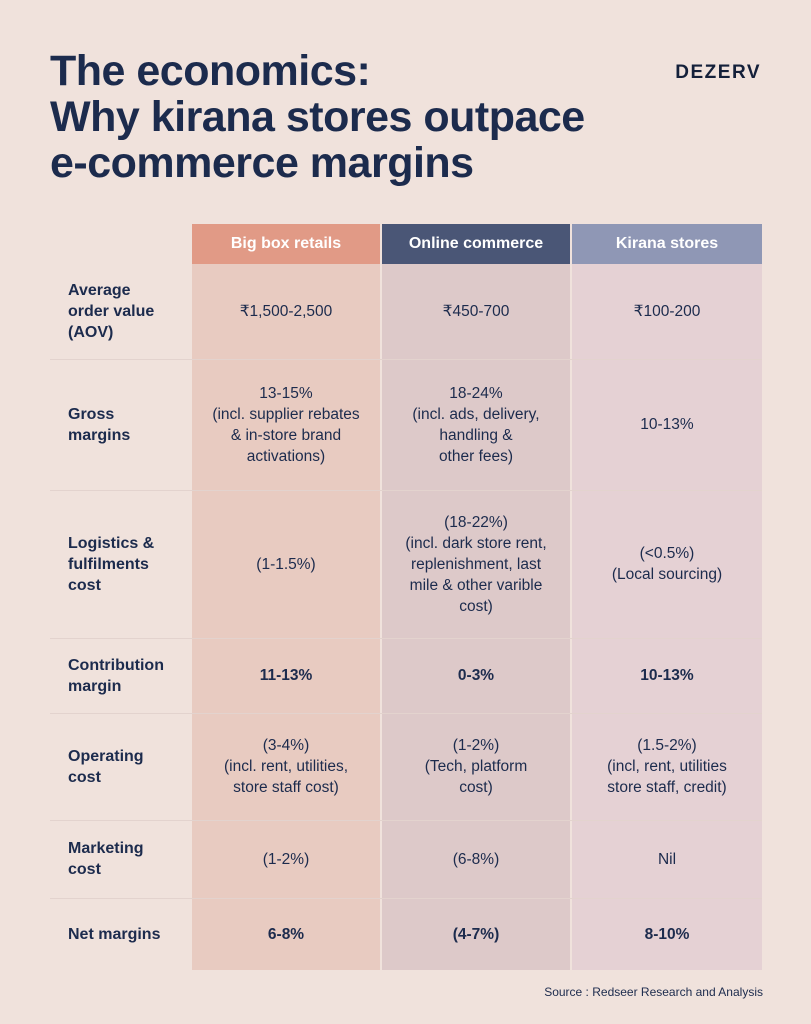  I want to click on table-cell: (1-2%), so click(286, 859).